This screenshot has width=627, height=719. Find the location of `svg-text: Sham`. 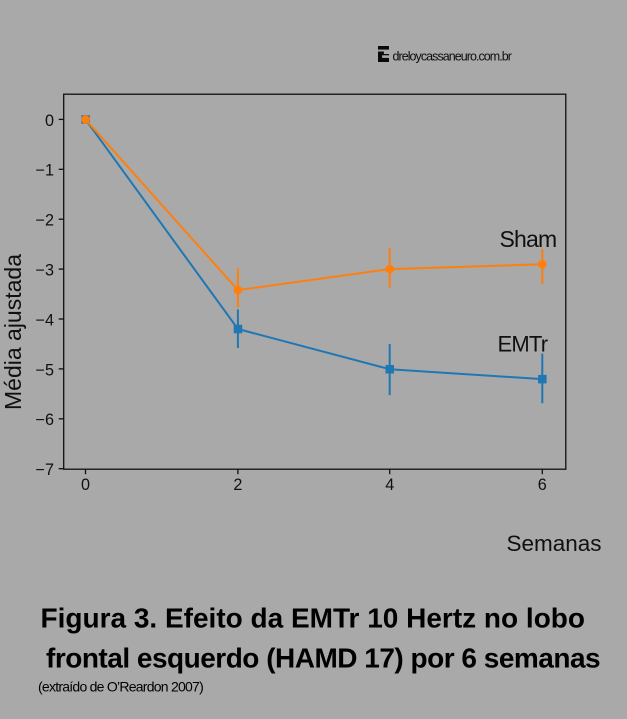

svg-text: Sham is located at coordinates (528, 239).